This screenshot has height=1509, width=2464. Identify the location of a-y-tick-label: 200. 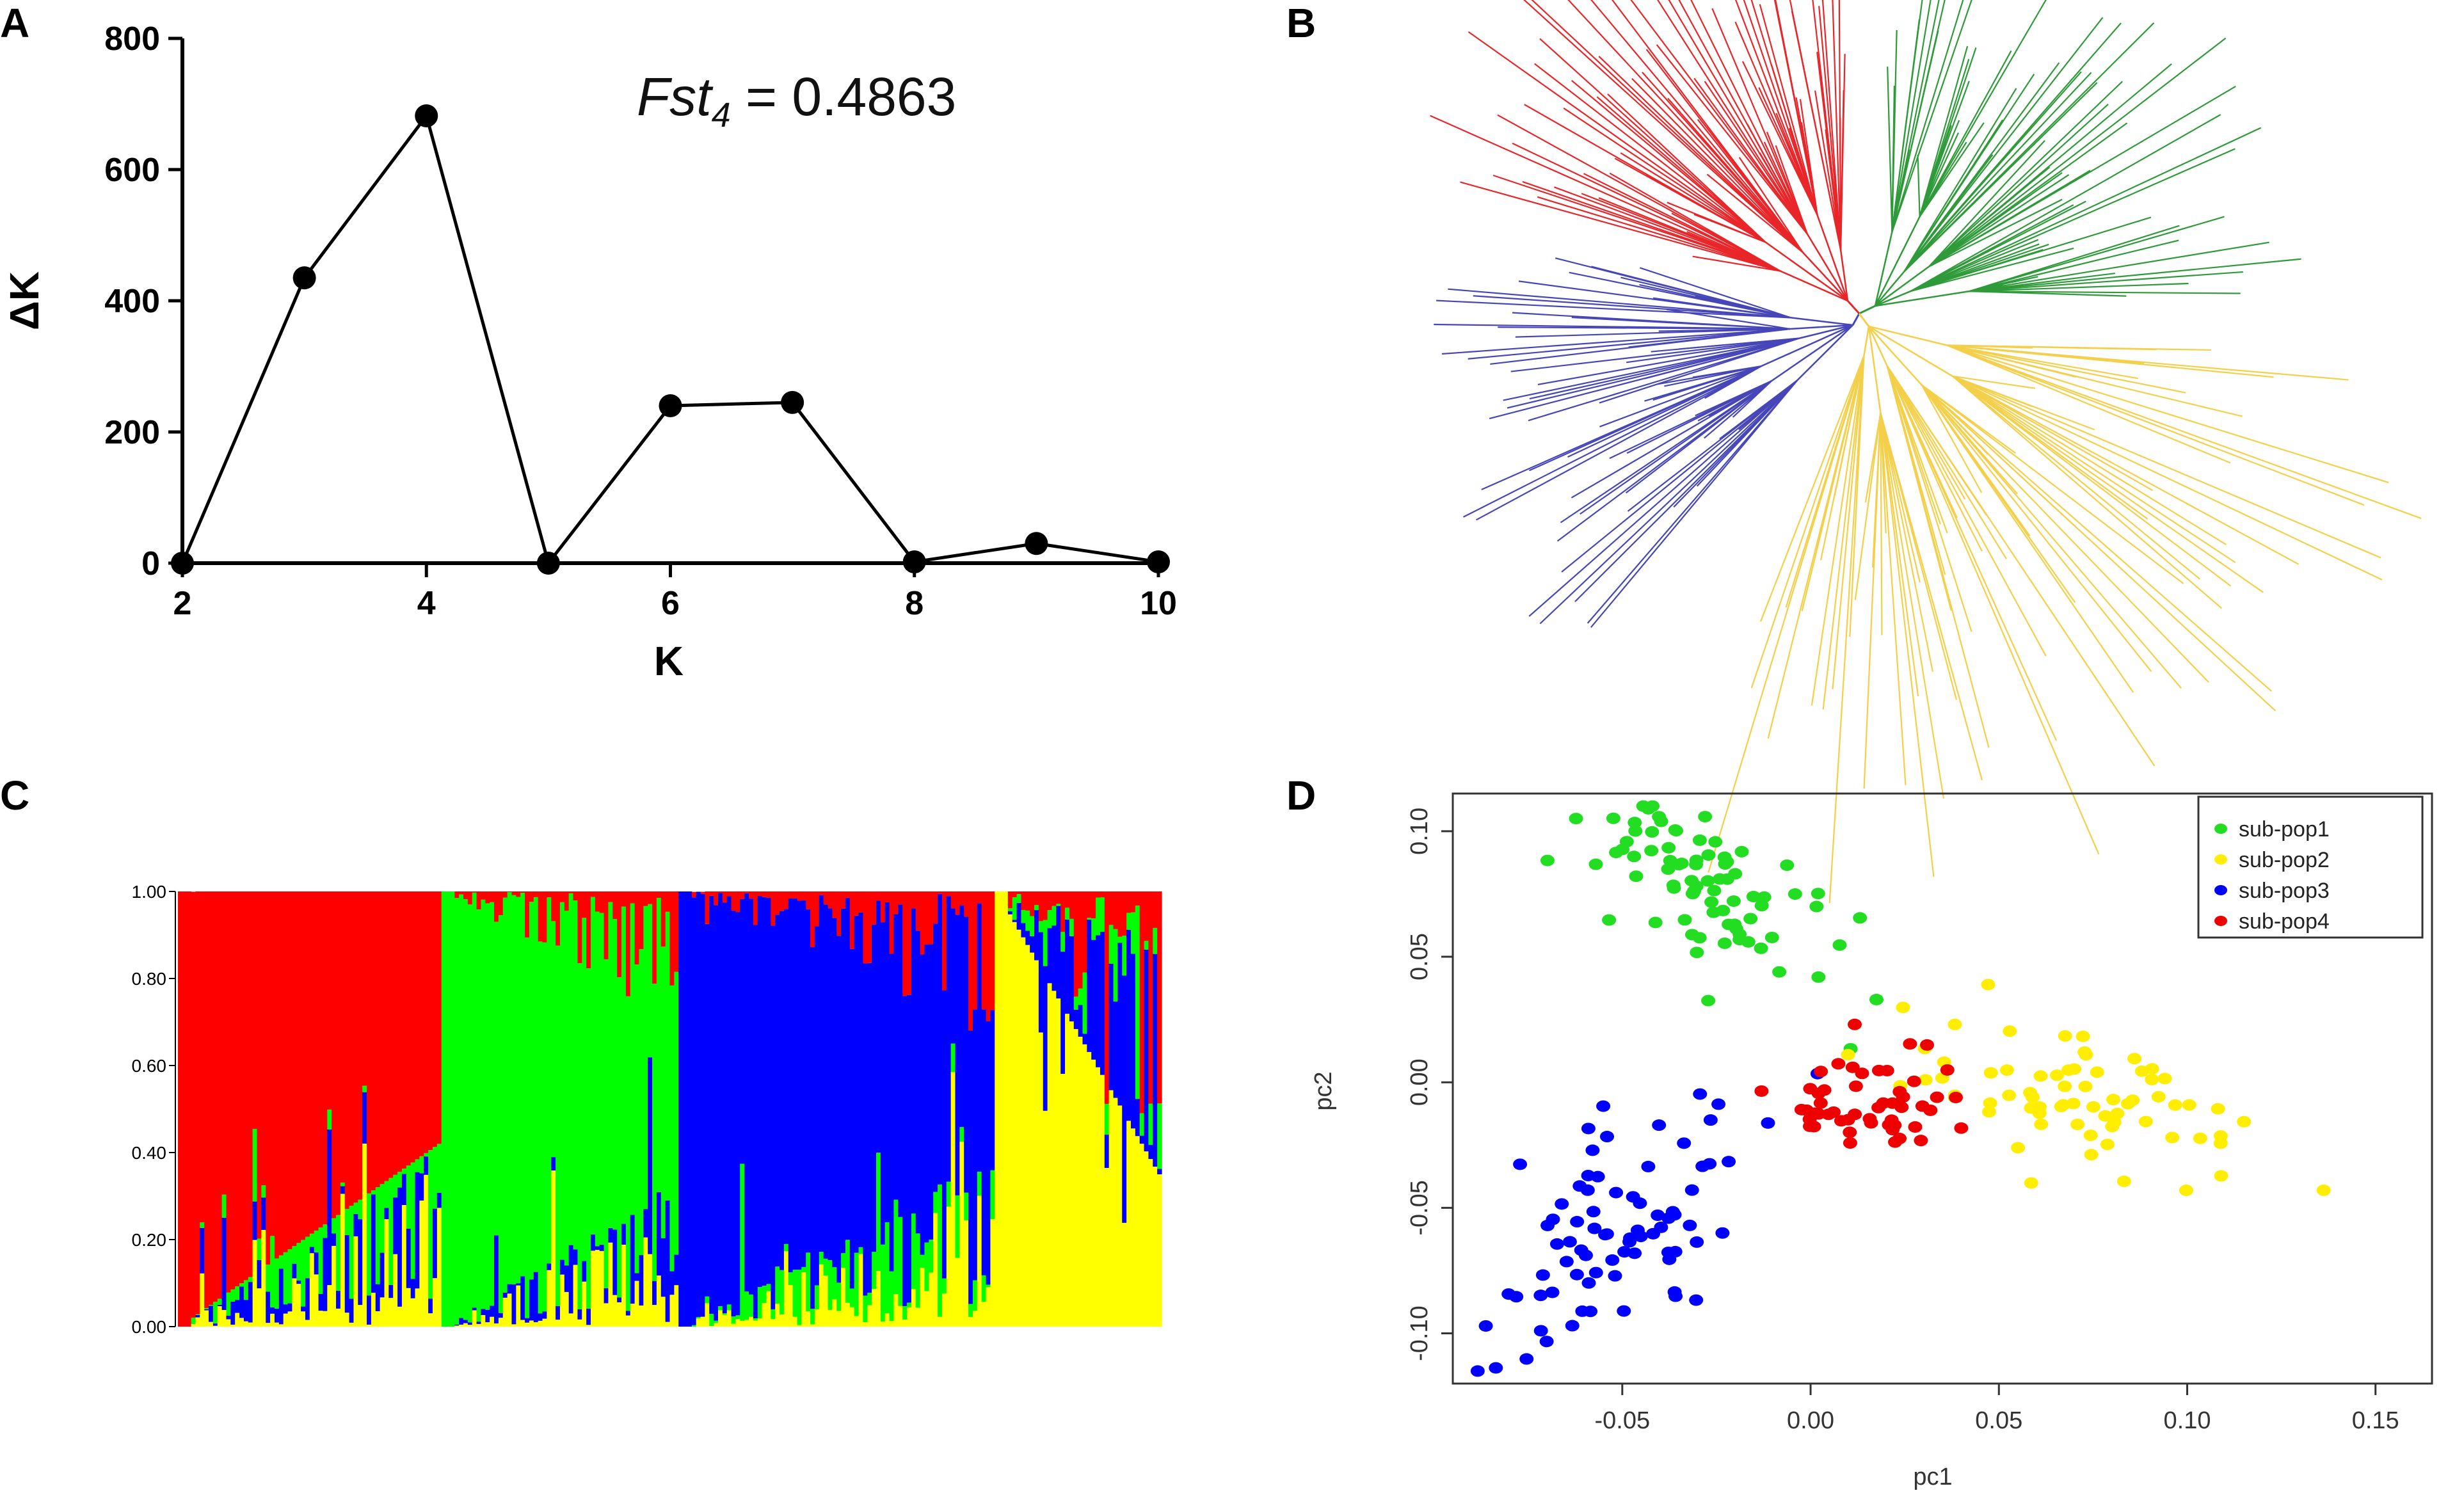
(132, 432).